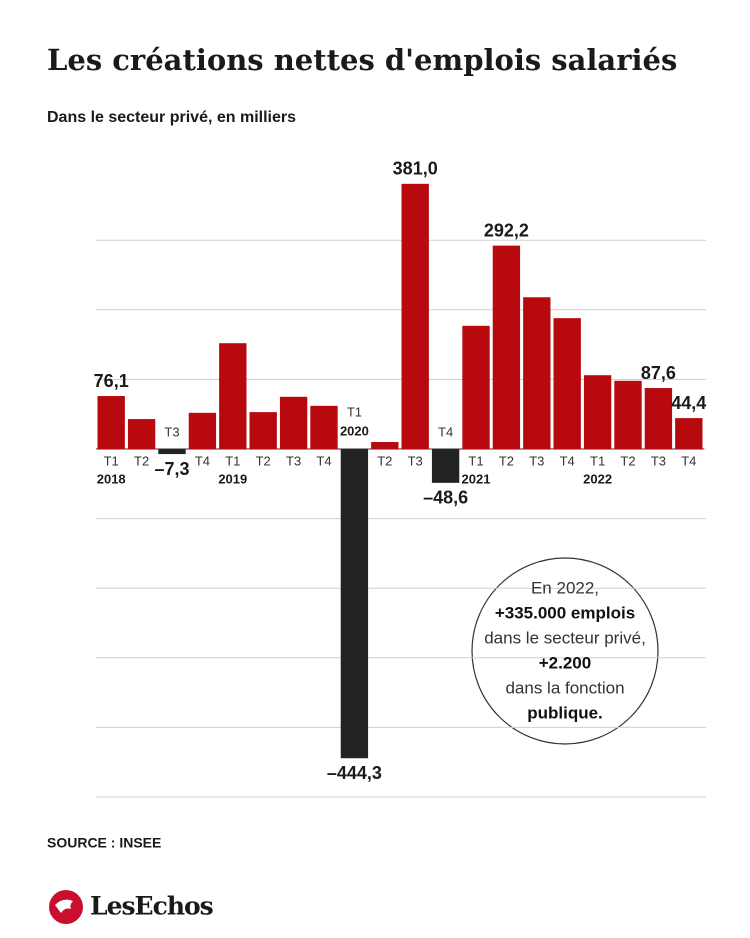 Image resolution: width=750 pixels, height=938 pixels. What do you see at coordinates (354, 430) in the screenshot?
I see `year-label: 2020` at bounding box center [354, 430].